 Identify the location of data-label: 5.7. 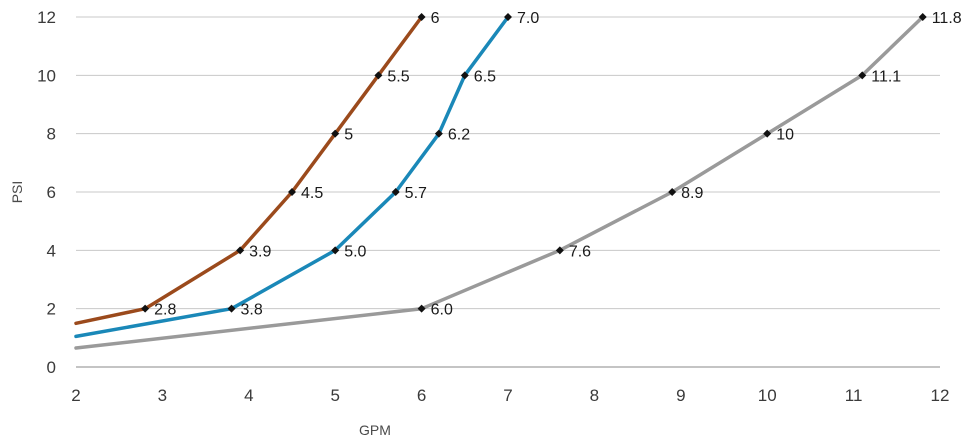
(416, 193).